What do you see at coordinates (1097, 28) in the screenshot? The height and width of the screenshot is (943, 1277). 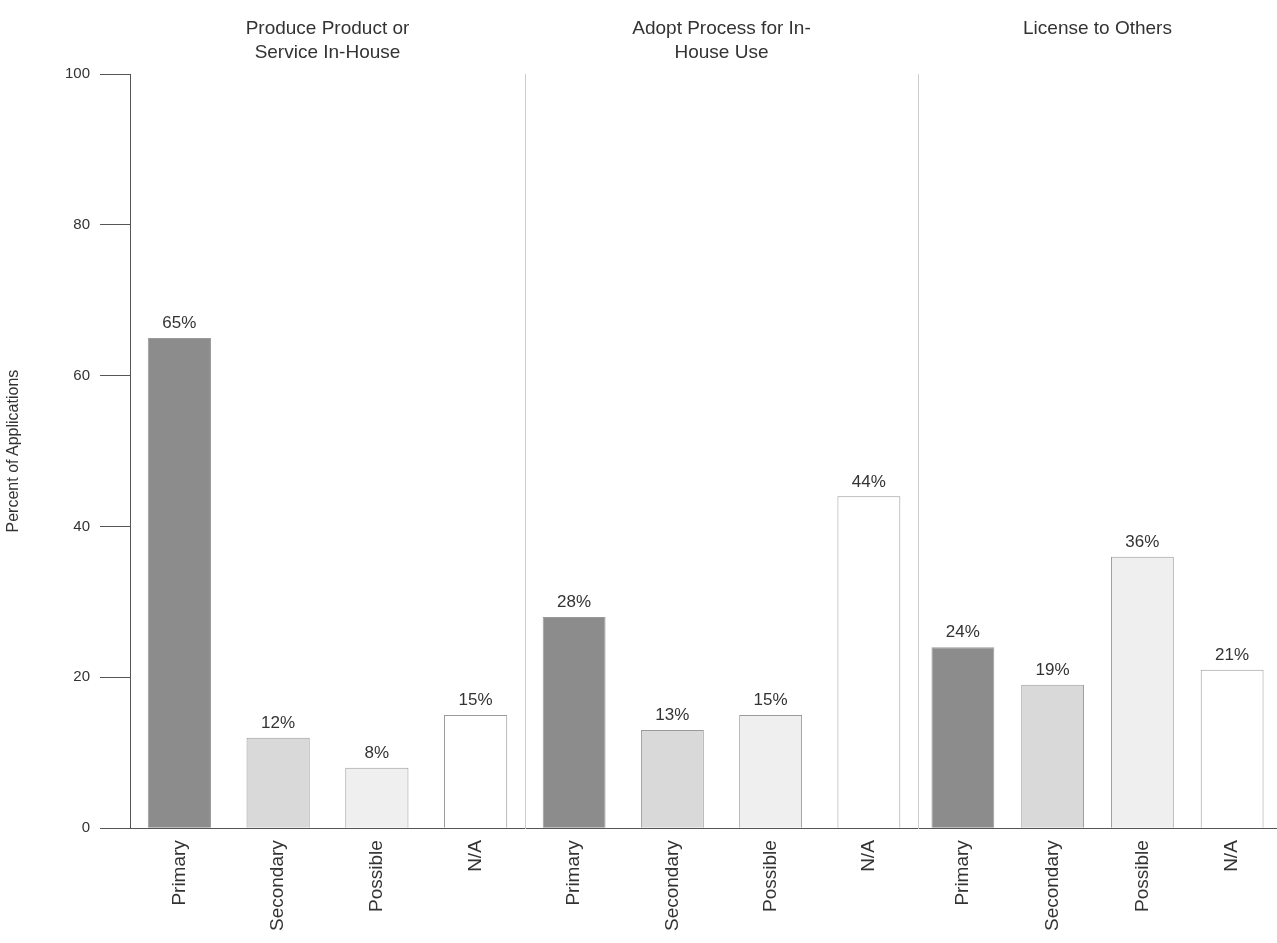 I see `chart-title: License to Others` at bounding box center [1097, 28].